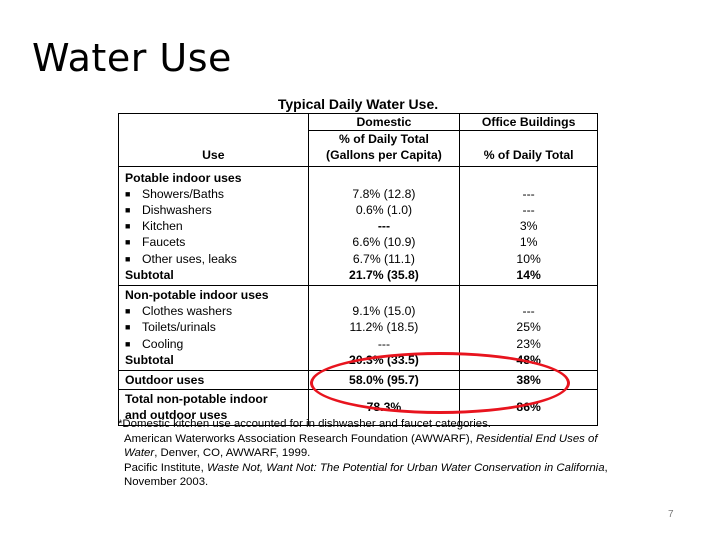 Image resolution: width=720 pixels, height=540 pixels. Describe the element at coordinates (179, 327) in the screenshot. I see `nonpotable-use-1: Toilets/urinals` at that location.